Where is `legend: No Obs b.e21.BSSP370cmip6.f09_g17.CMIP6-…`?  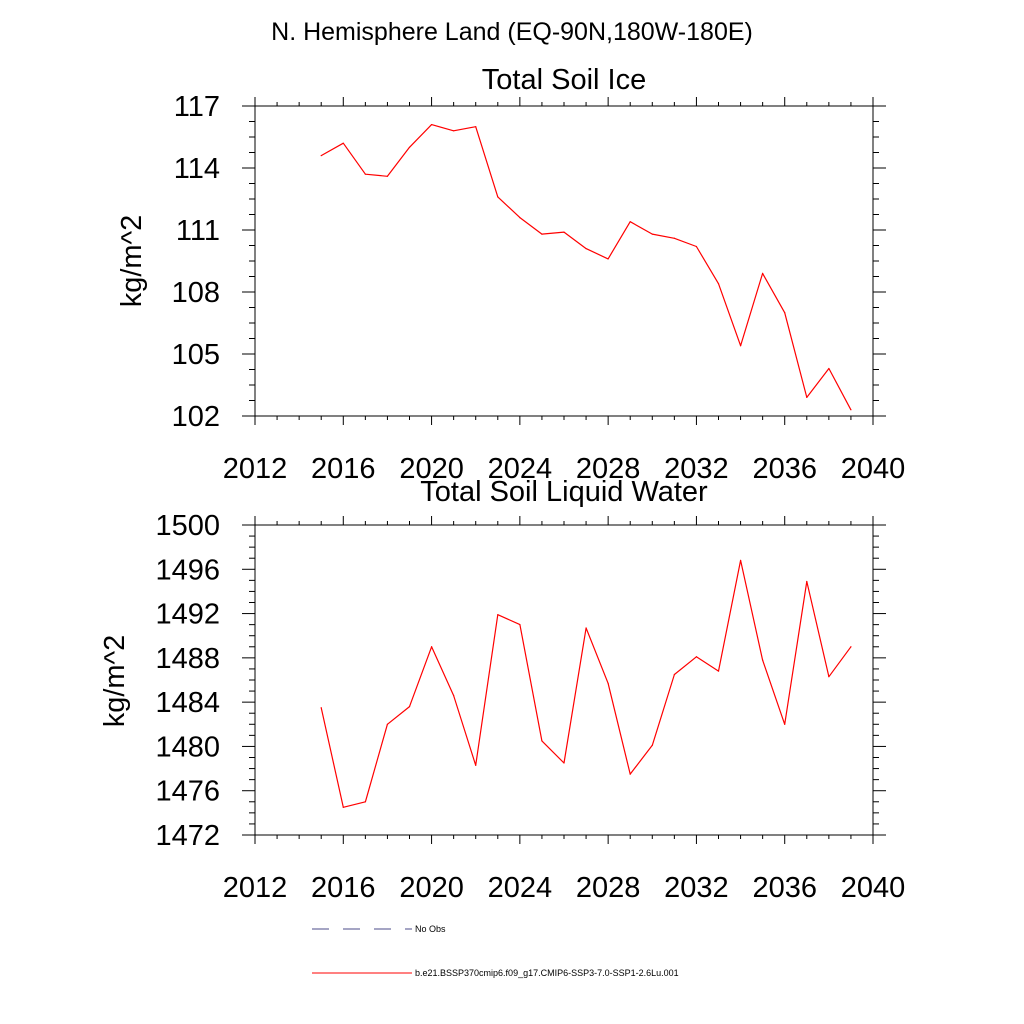 legend: No Obs b.e21.BSSP370cmip6.f09_g17.CMIP6-… is located at coordinates (495, 951).